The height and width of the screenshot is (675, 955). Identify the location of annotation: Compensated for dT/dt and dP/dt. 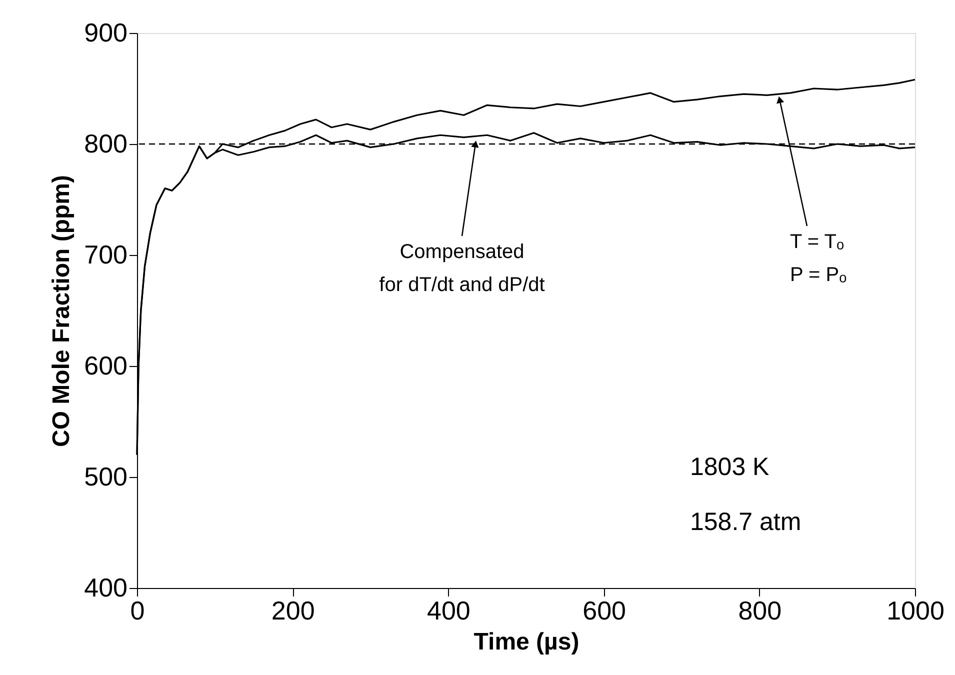
(462, 268).